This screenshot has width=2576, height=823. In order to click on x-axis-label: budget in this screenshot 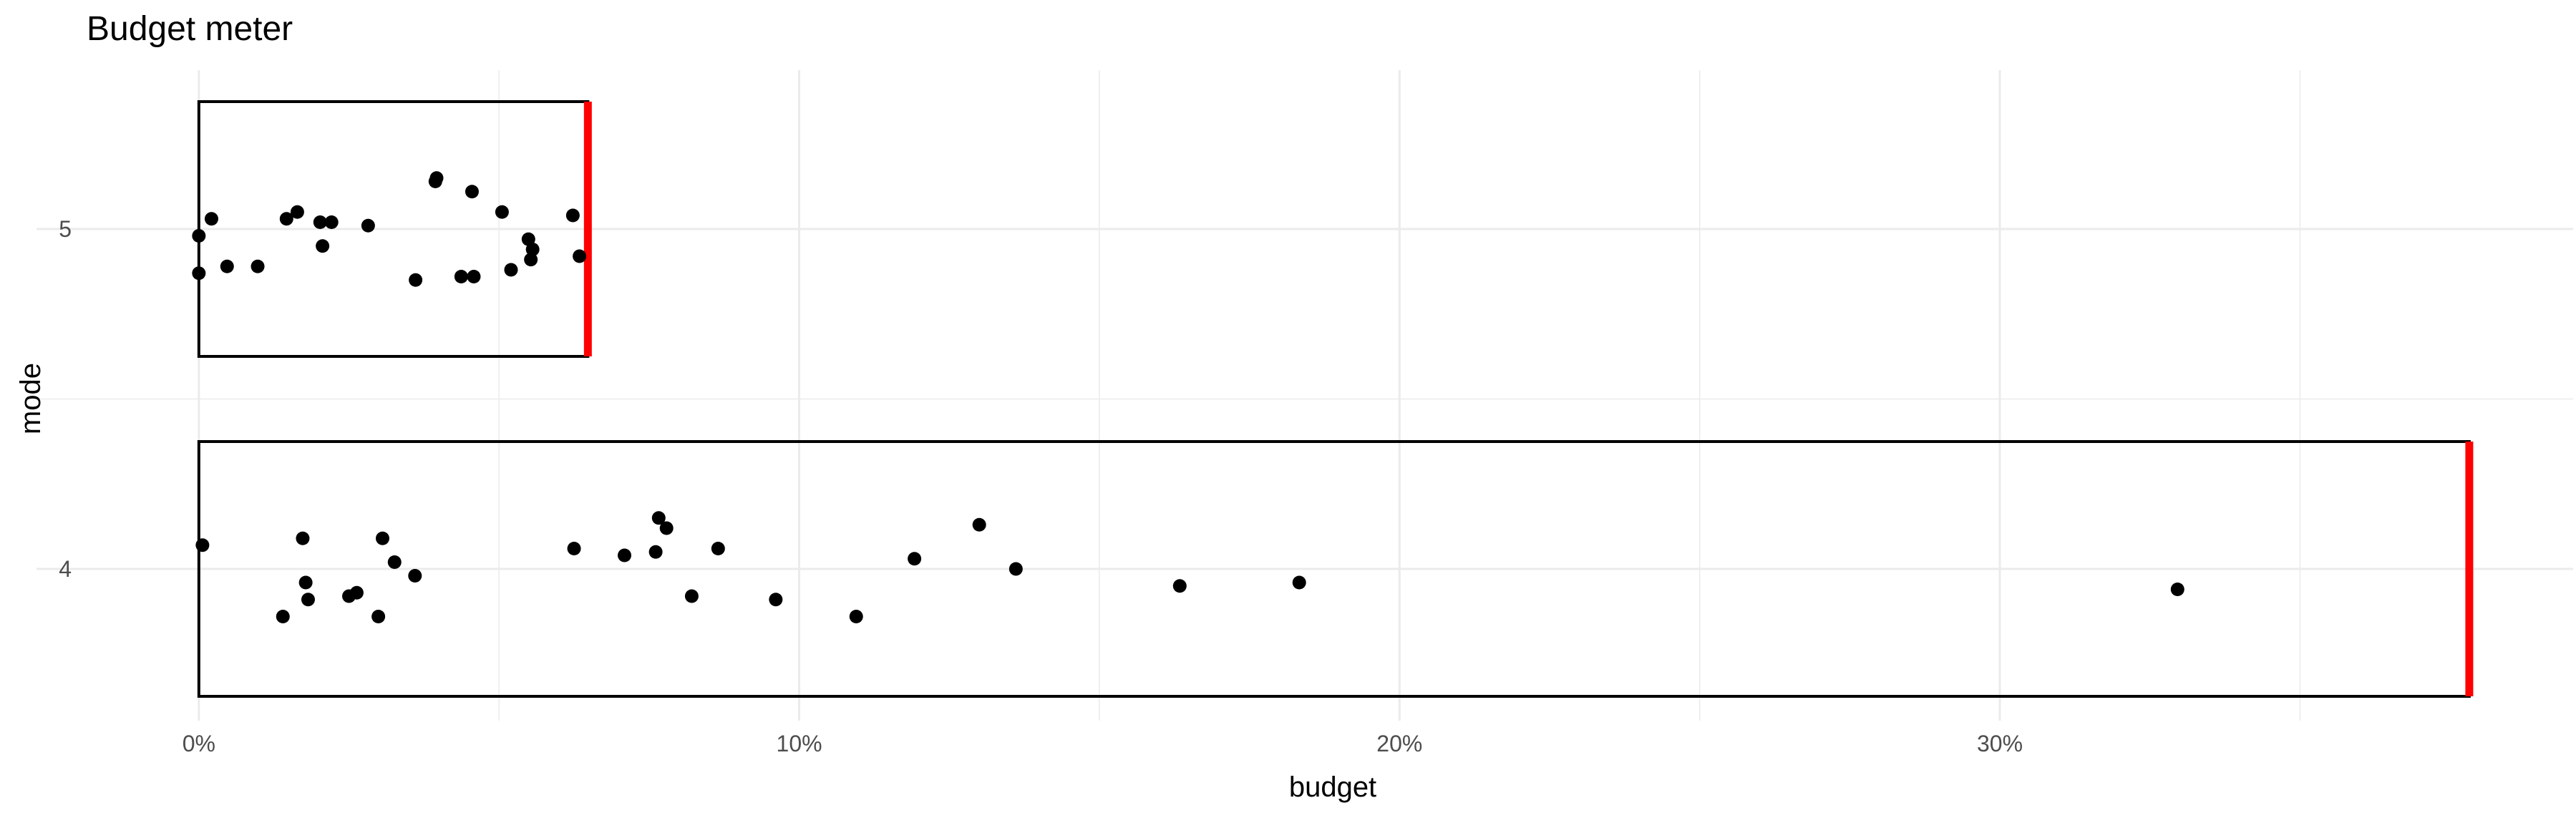, I will do `click(1332, 787)`.